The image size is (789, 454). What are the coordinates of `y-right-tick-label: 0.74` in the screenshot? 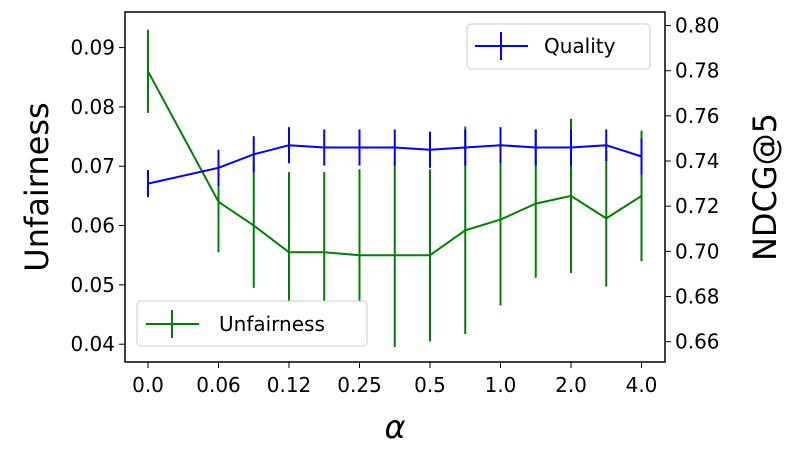 It's located at (697, 161).